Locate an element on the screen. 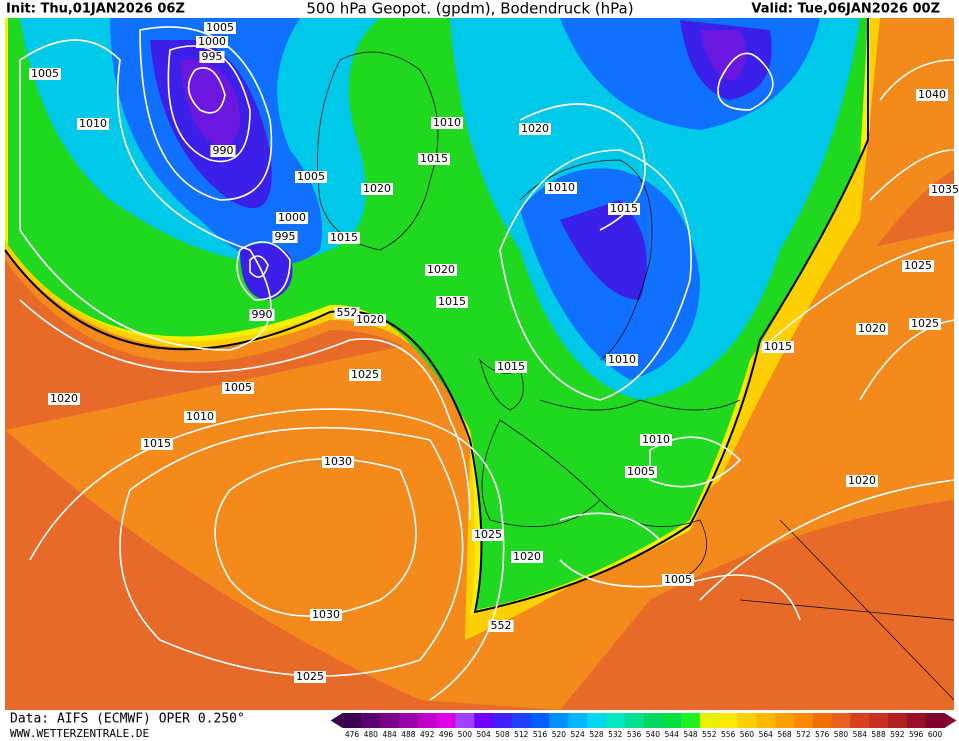 The width and height of the screenshot is (959, 741). legend-label: 548 is located at coordinates (690, 734).